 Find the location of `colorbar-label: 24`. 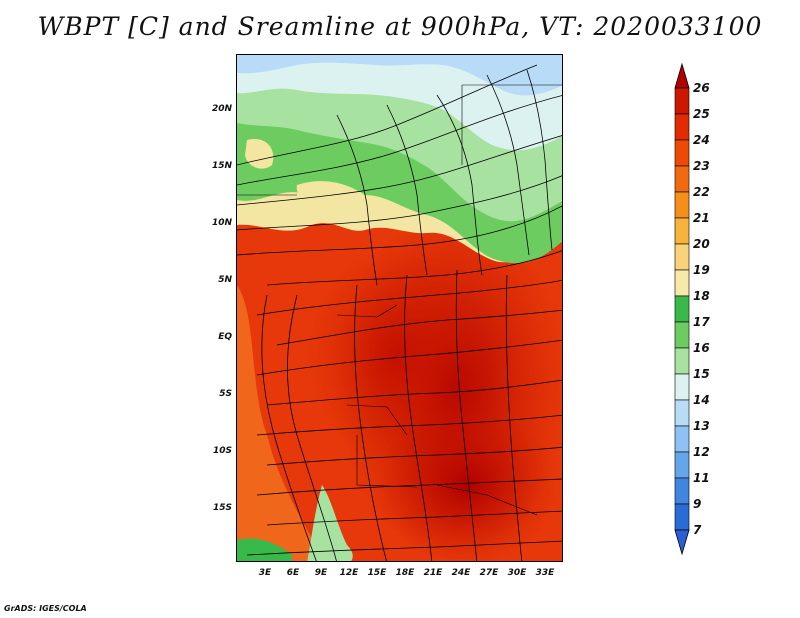

colorbar-label: 24 is located at coordinates (701, 140).